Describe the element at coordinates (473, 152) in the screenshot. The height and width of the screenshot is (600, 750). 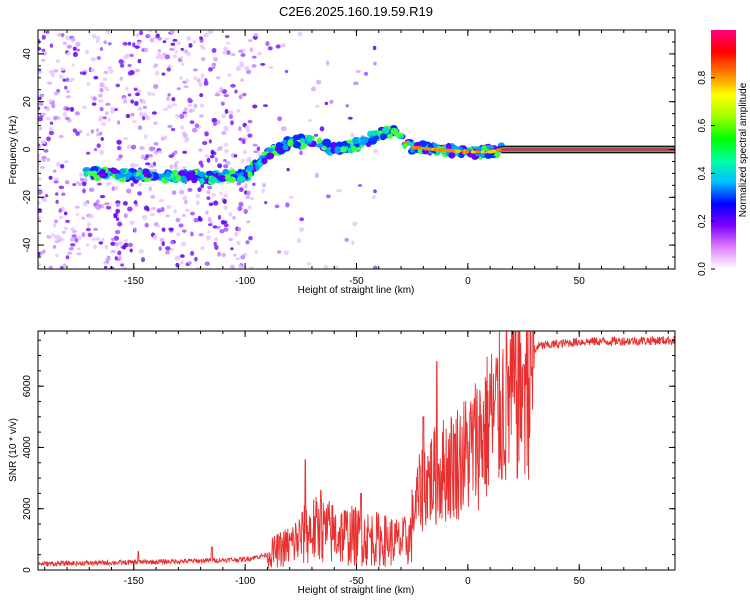
I see `spectrogram-hot-point` at that location.